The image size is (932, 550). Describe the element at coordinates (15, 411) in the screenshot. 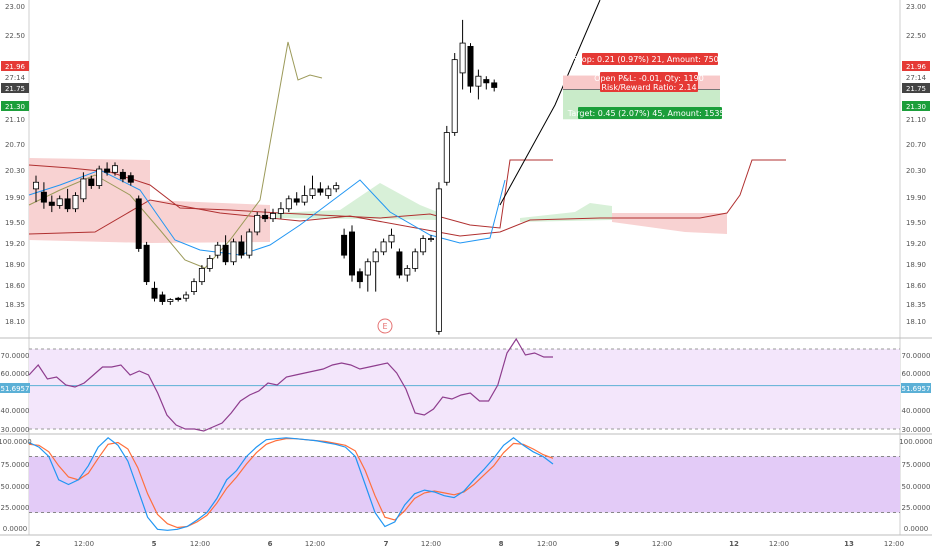

I see `rsi-tick-left: 40.0000` at that location.